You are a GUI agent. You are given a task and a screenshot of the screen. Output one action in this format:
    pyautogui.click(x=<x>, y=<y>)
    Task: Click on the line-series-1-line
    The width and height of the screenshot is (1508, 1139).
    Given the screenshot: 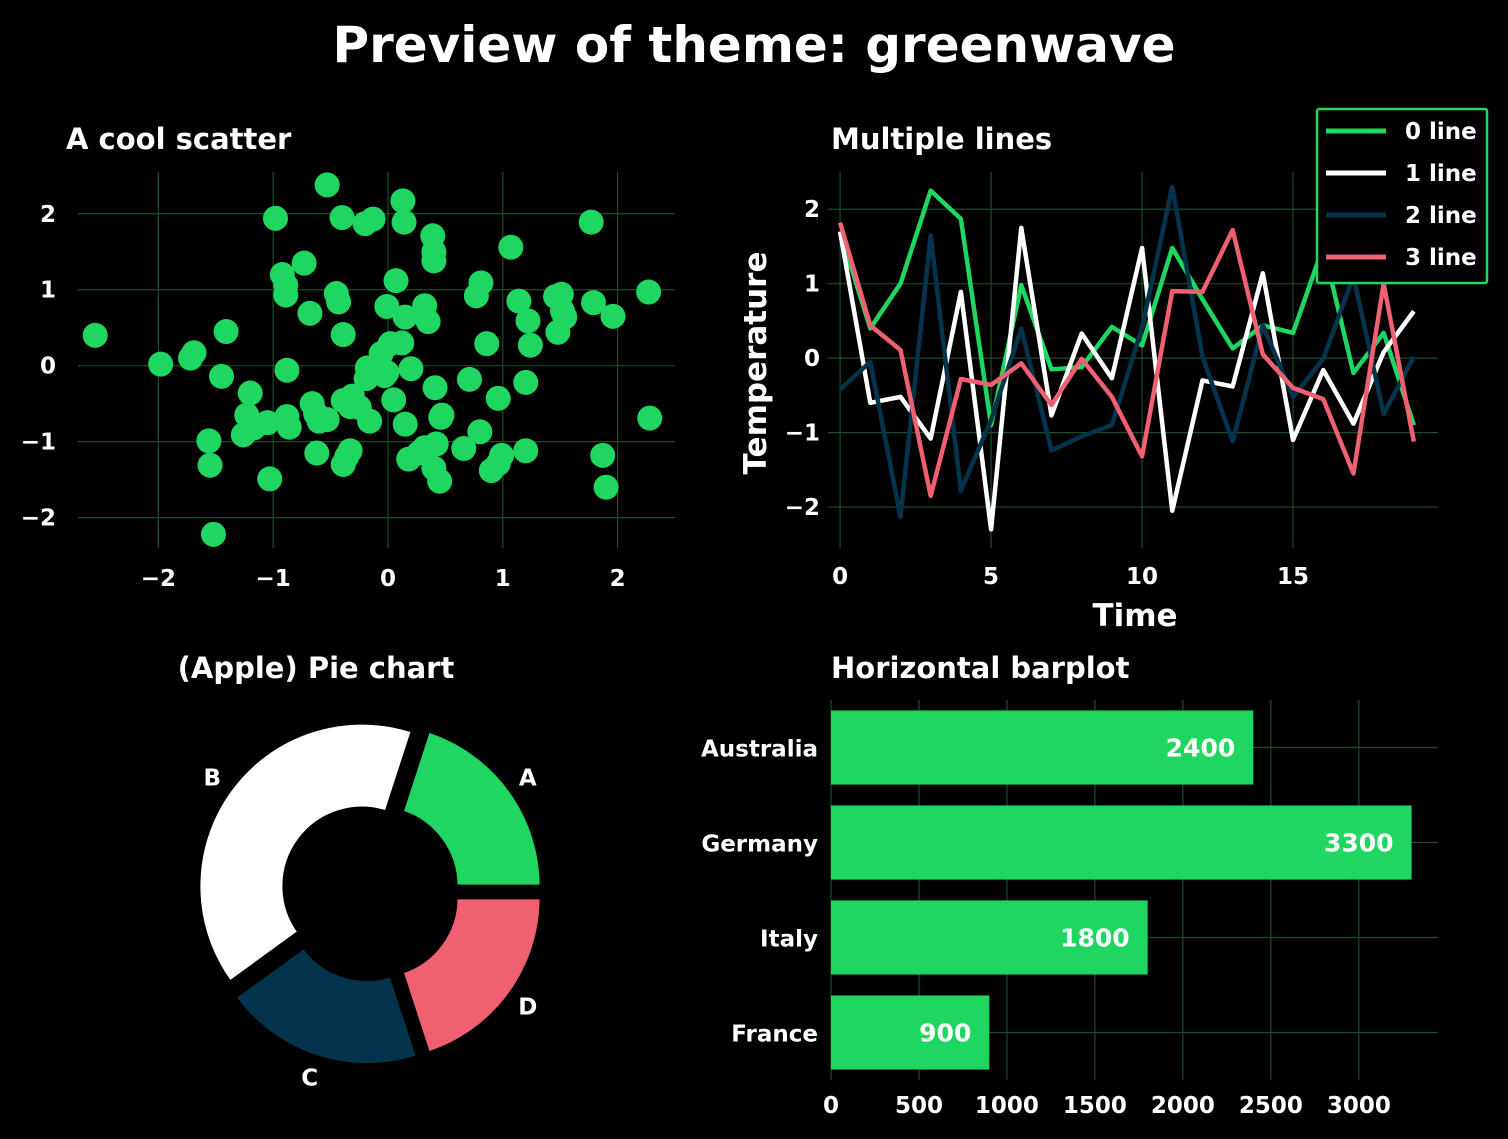 What is the action you would take?
    pyautogui.click(x=1126, y=378)
    